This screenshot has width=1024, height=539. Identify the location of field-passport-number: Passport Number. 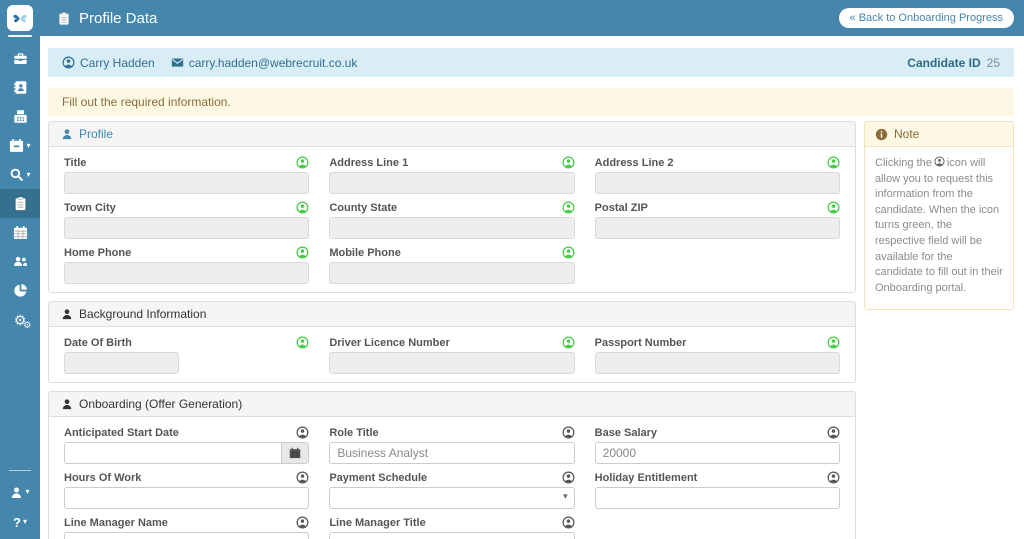
(717, 355).